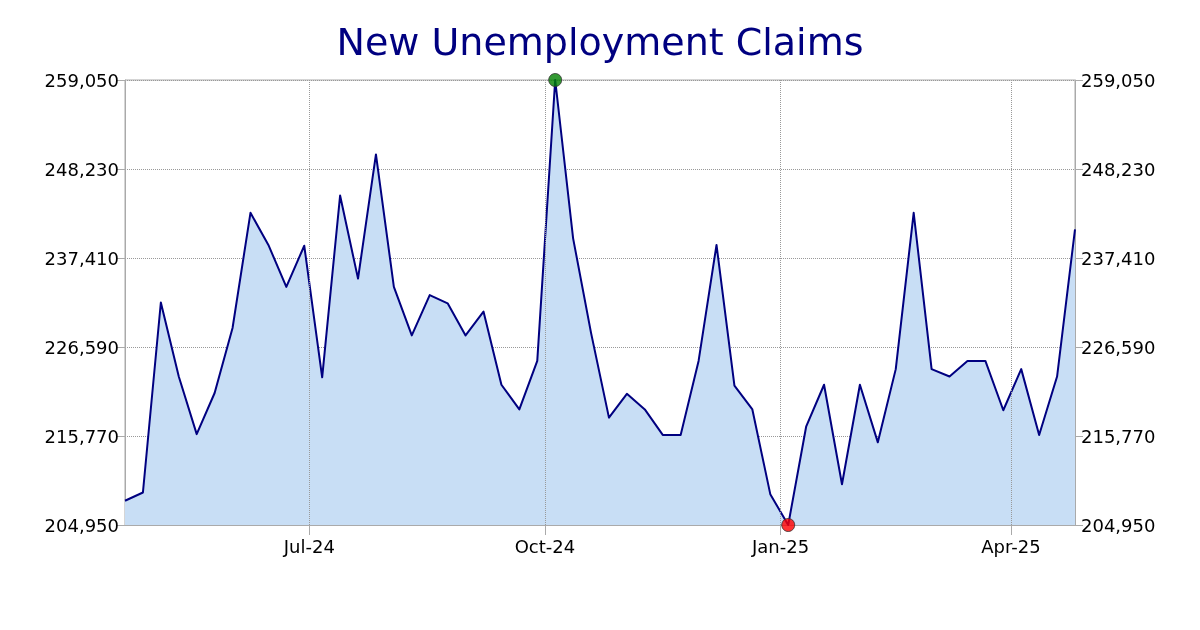  What do you see at coordinates (81, 169) in the screenshot?
I see `y-tick-label: 248,230` at bounding box center [81, 169].